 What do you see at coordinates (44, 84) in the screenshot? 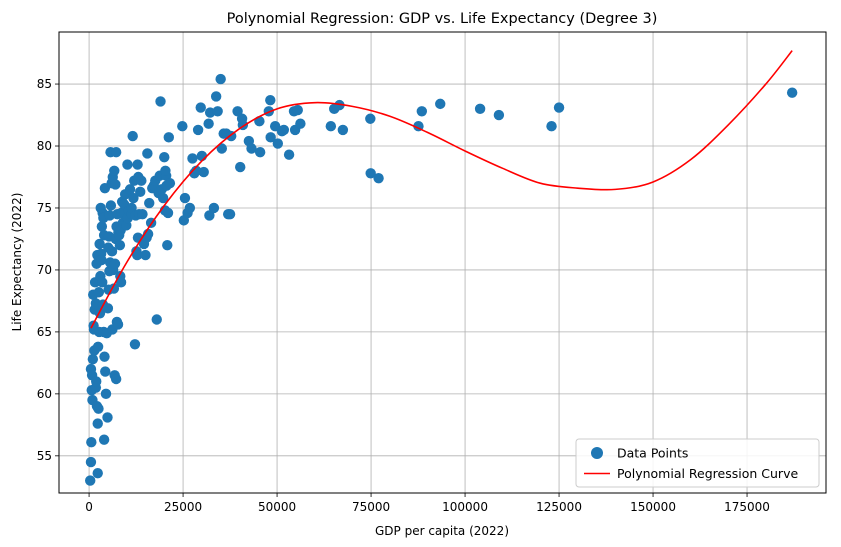
I see `y-tick-label: 85` at bounding box center [44, 84].